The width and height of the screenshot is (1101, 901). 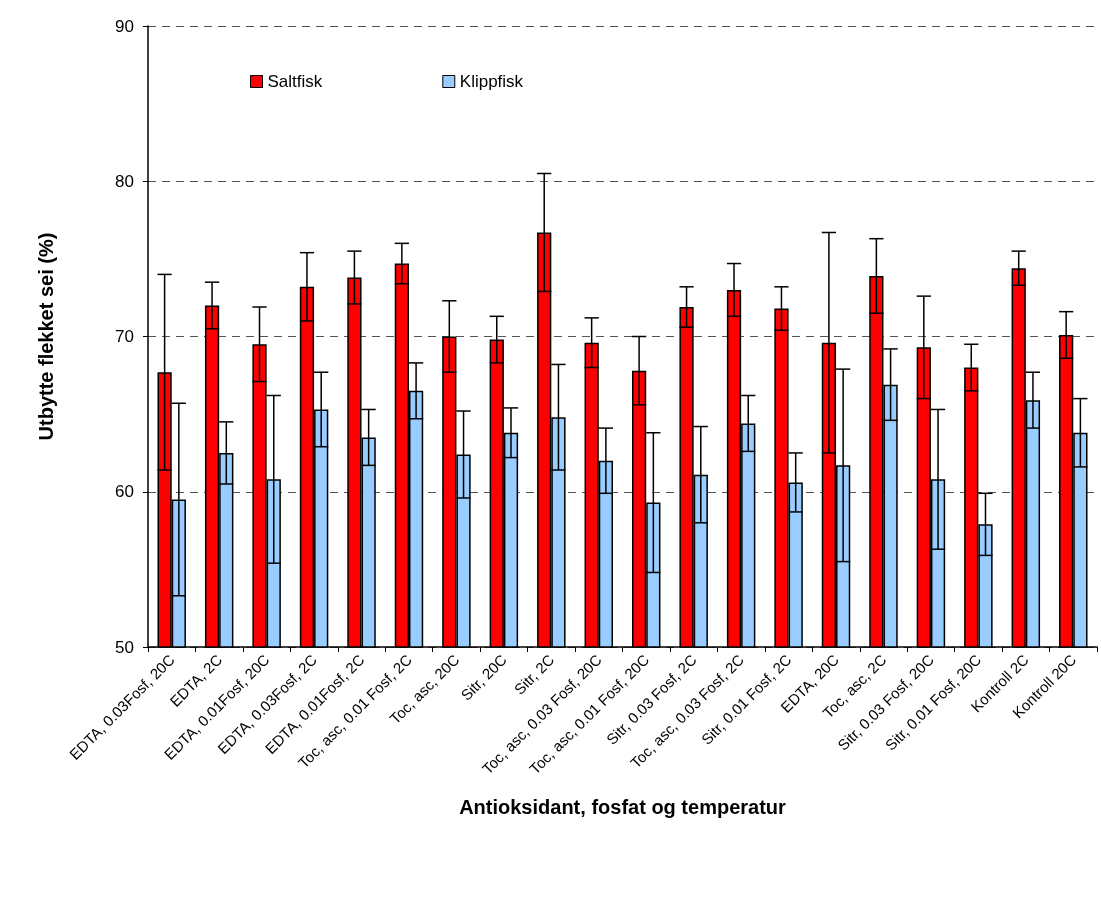 What do you see at coordinates (124, 647) in the screenshot?
I see `y-tick-label: 50` at bounding box center [124, 647].